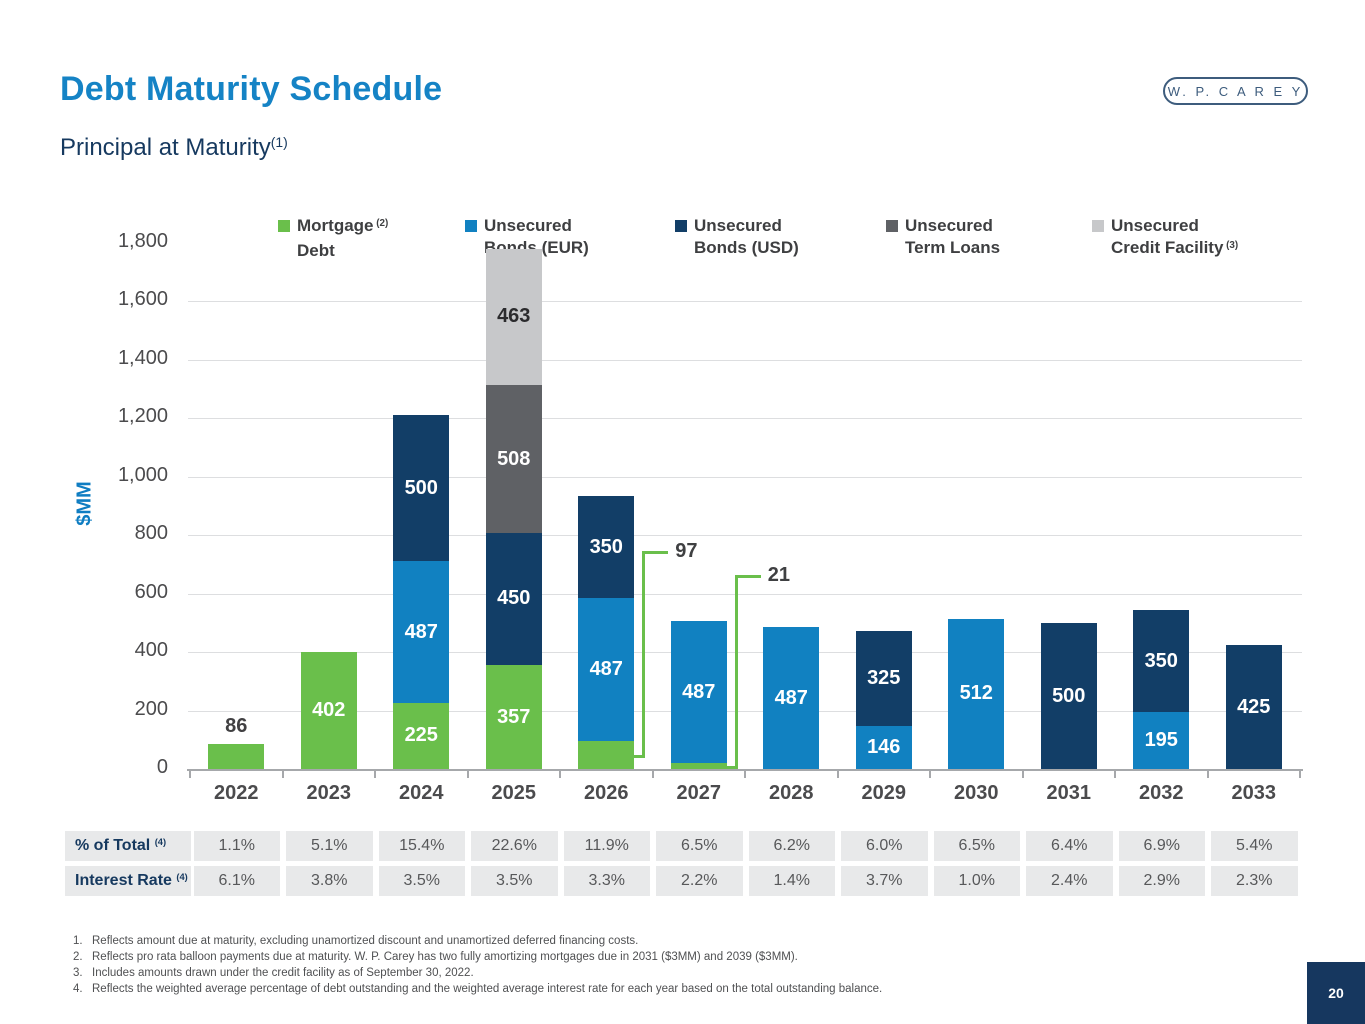  I want to click on bar-segment-2024-unsecured-bonds-usd, so click(421, 487).